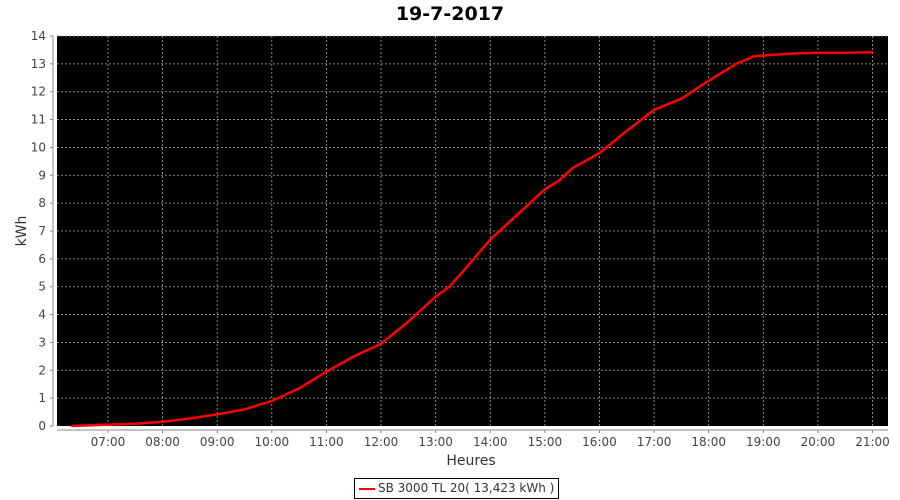  I want to click on legend: SB 3000 TL 20( 13,423 kWh ), so click(457, 488).